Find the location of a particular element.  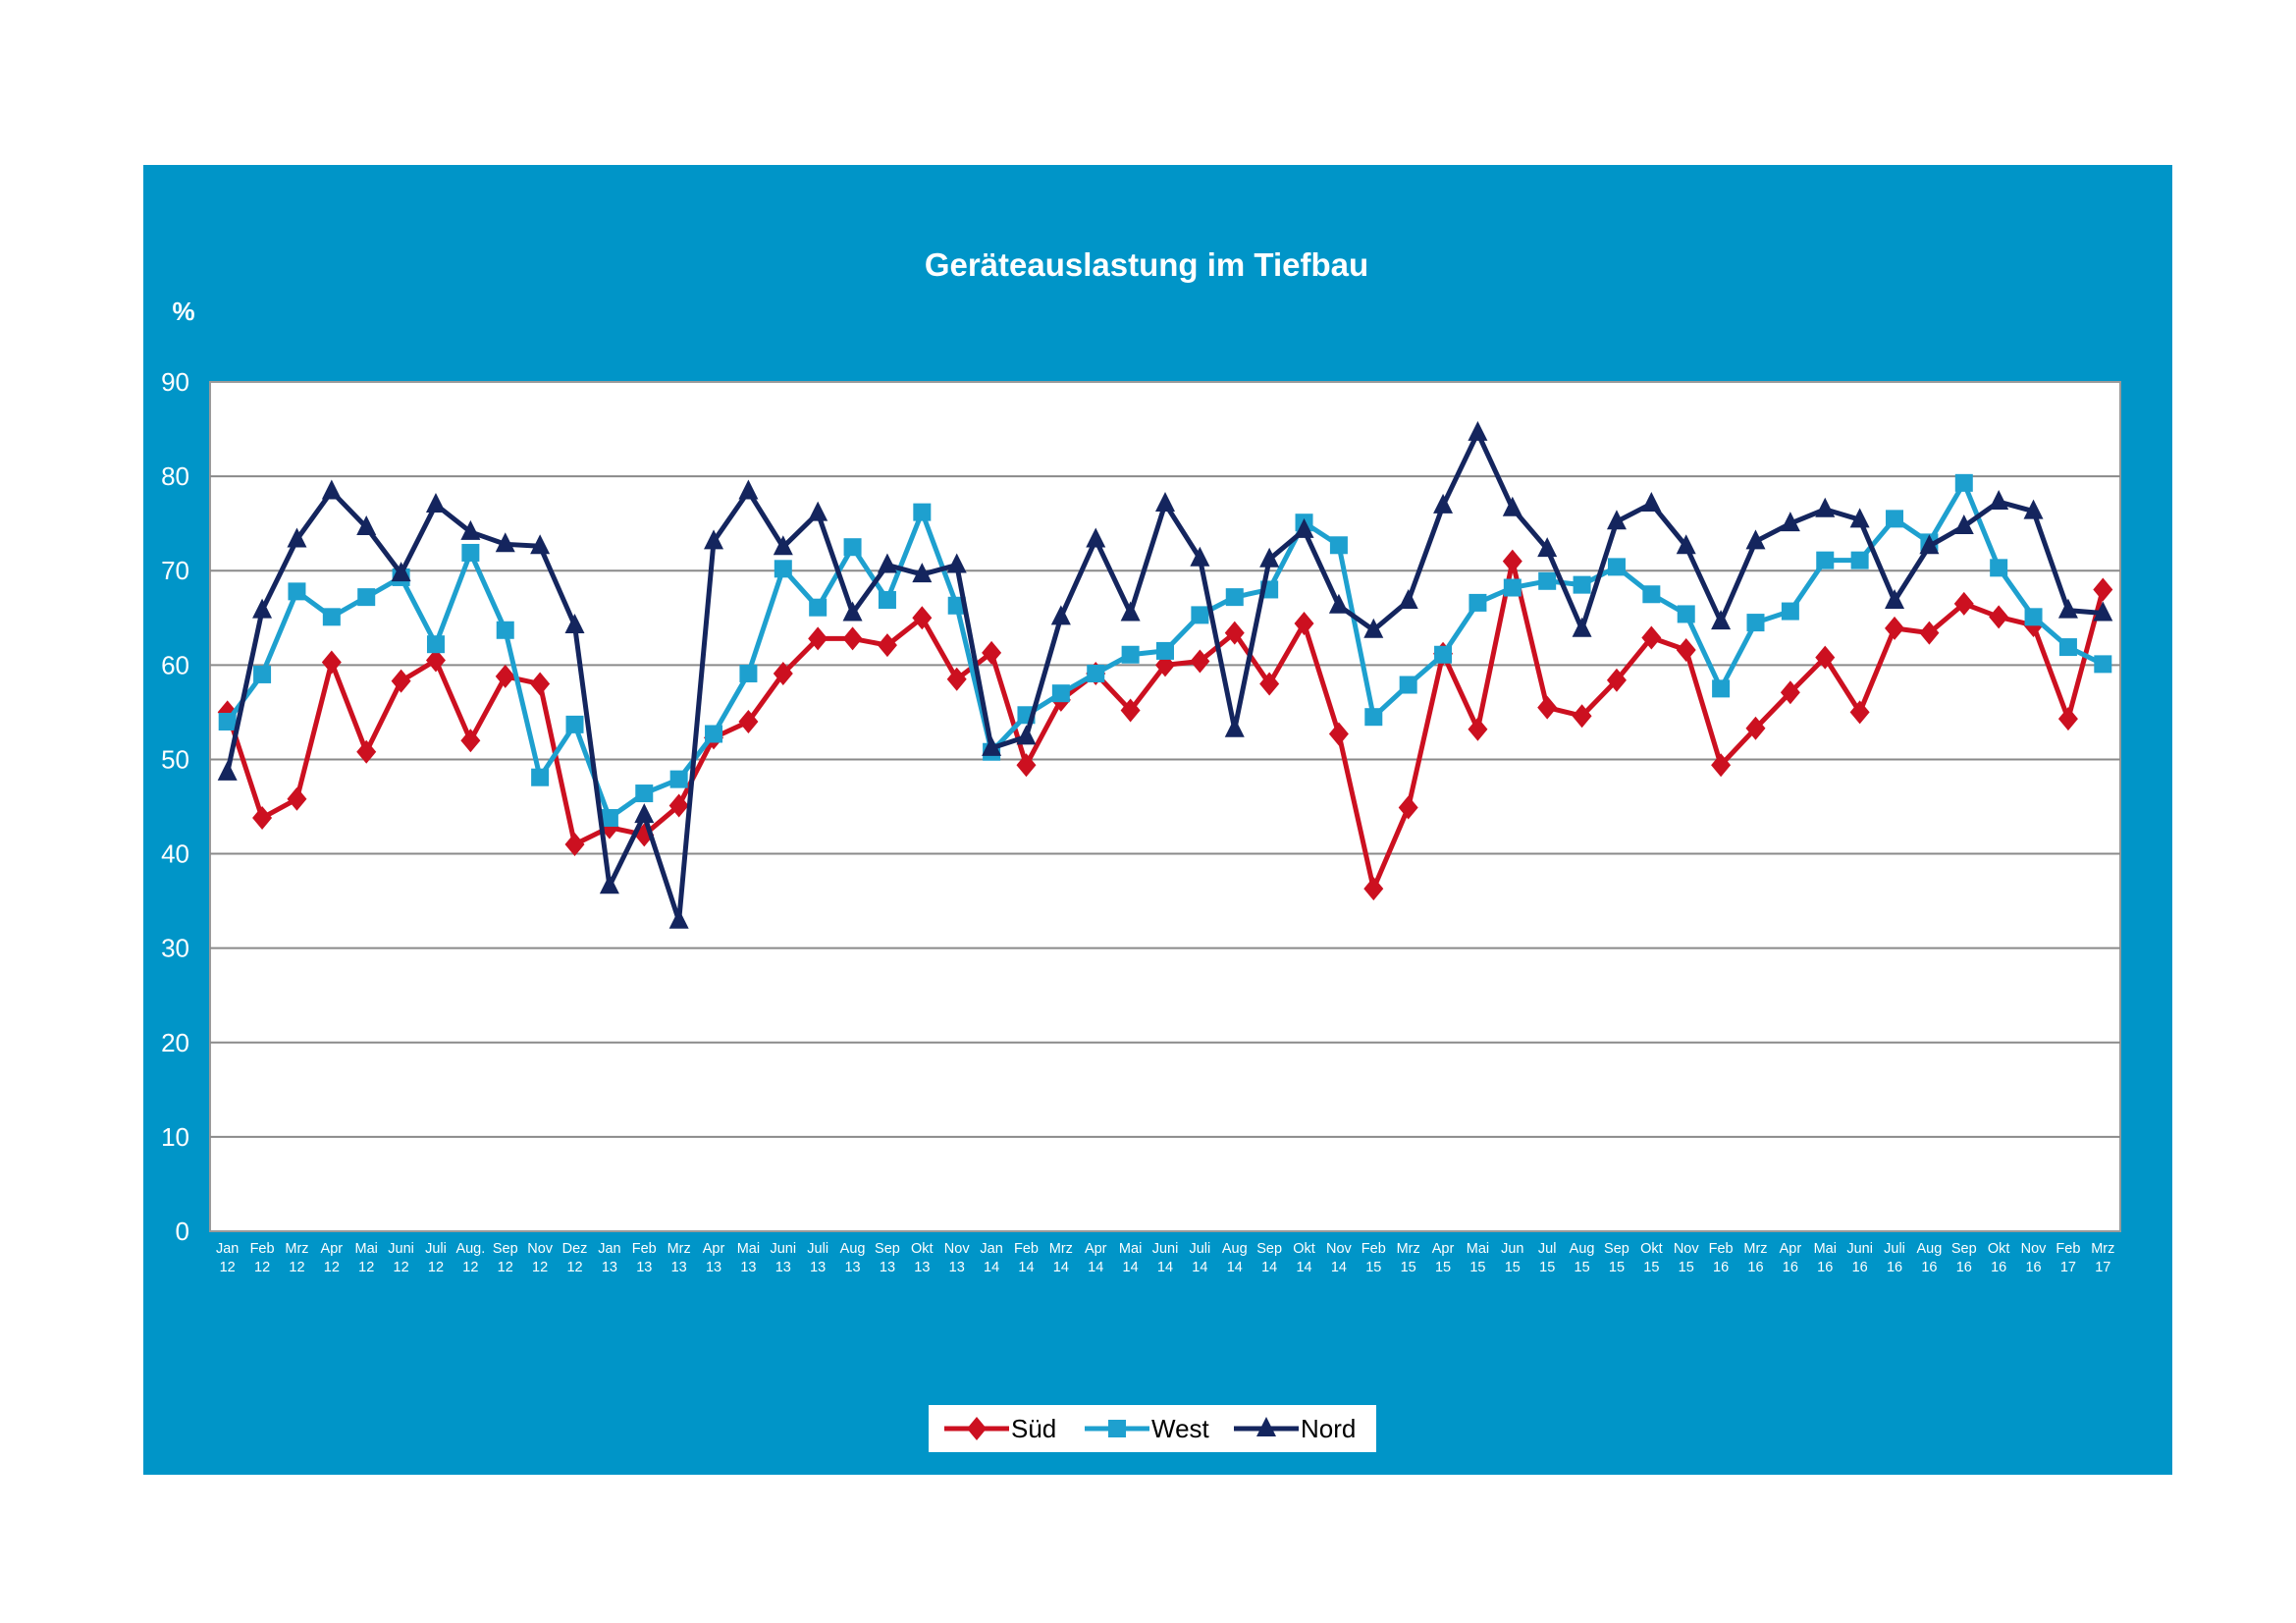

legend: Süd West Nord is located at coordinates (1152, 1428).